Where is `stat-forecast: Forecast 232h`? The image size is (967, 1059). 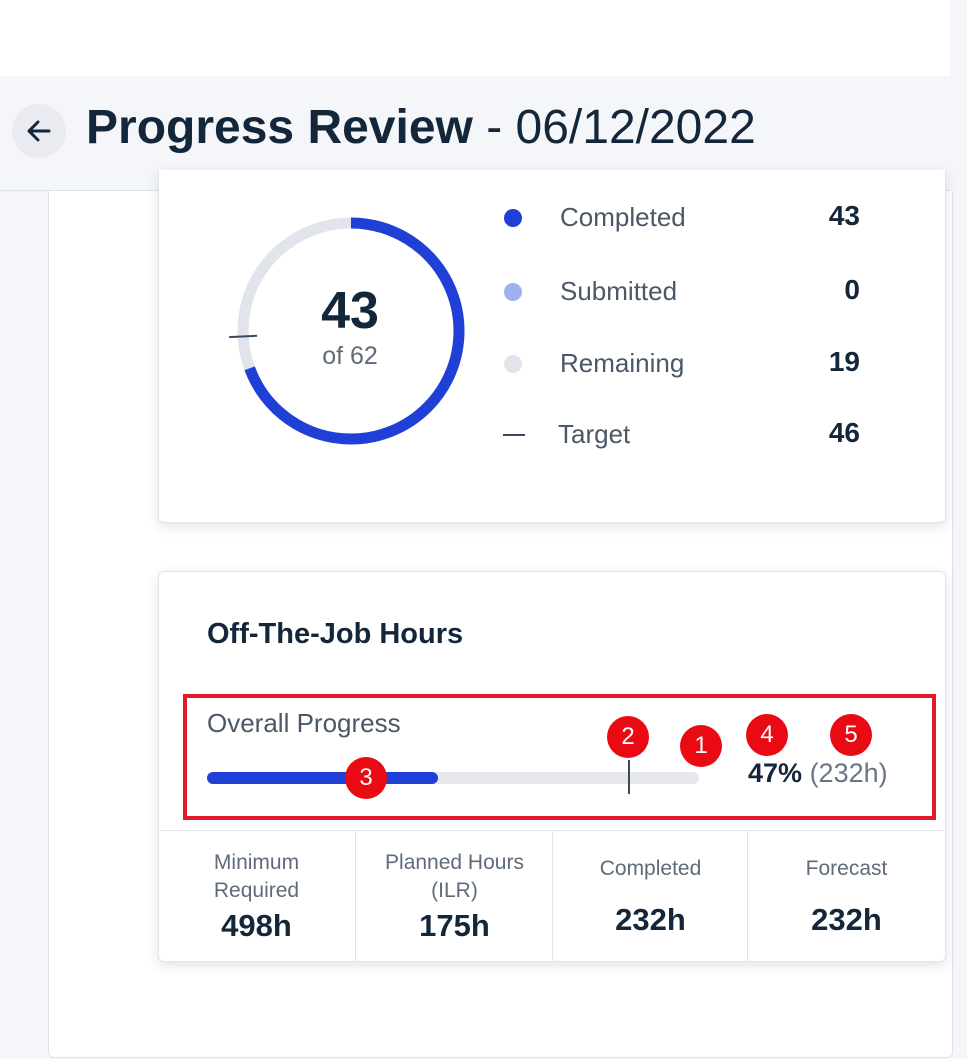
stat-forecast: Forecast 232h is located at coordinates (846, 896).